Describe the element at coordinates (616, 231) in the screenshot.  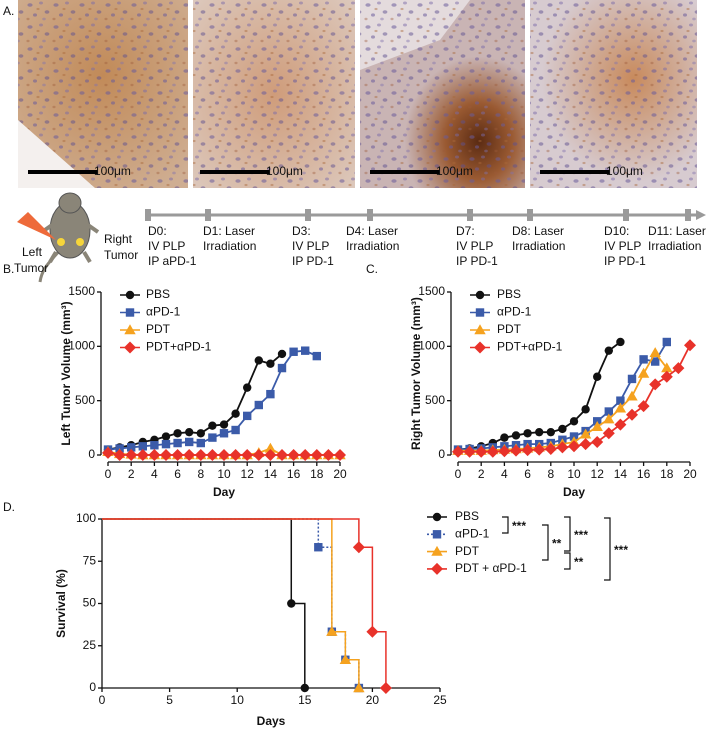
I see `timeline-text: D10:` at that location.